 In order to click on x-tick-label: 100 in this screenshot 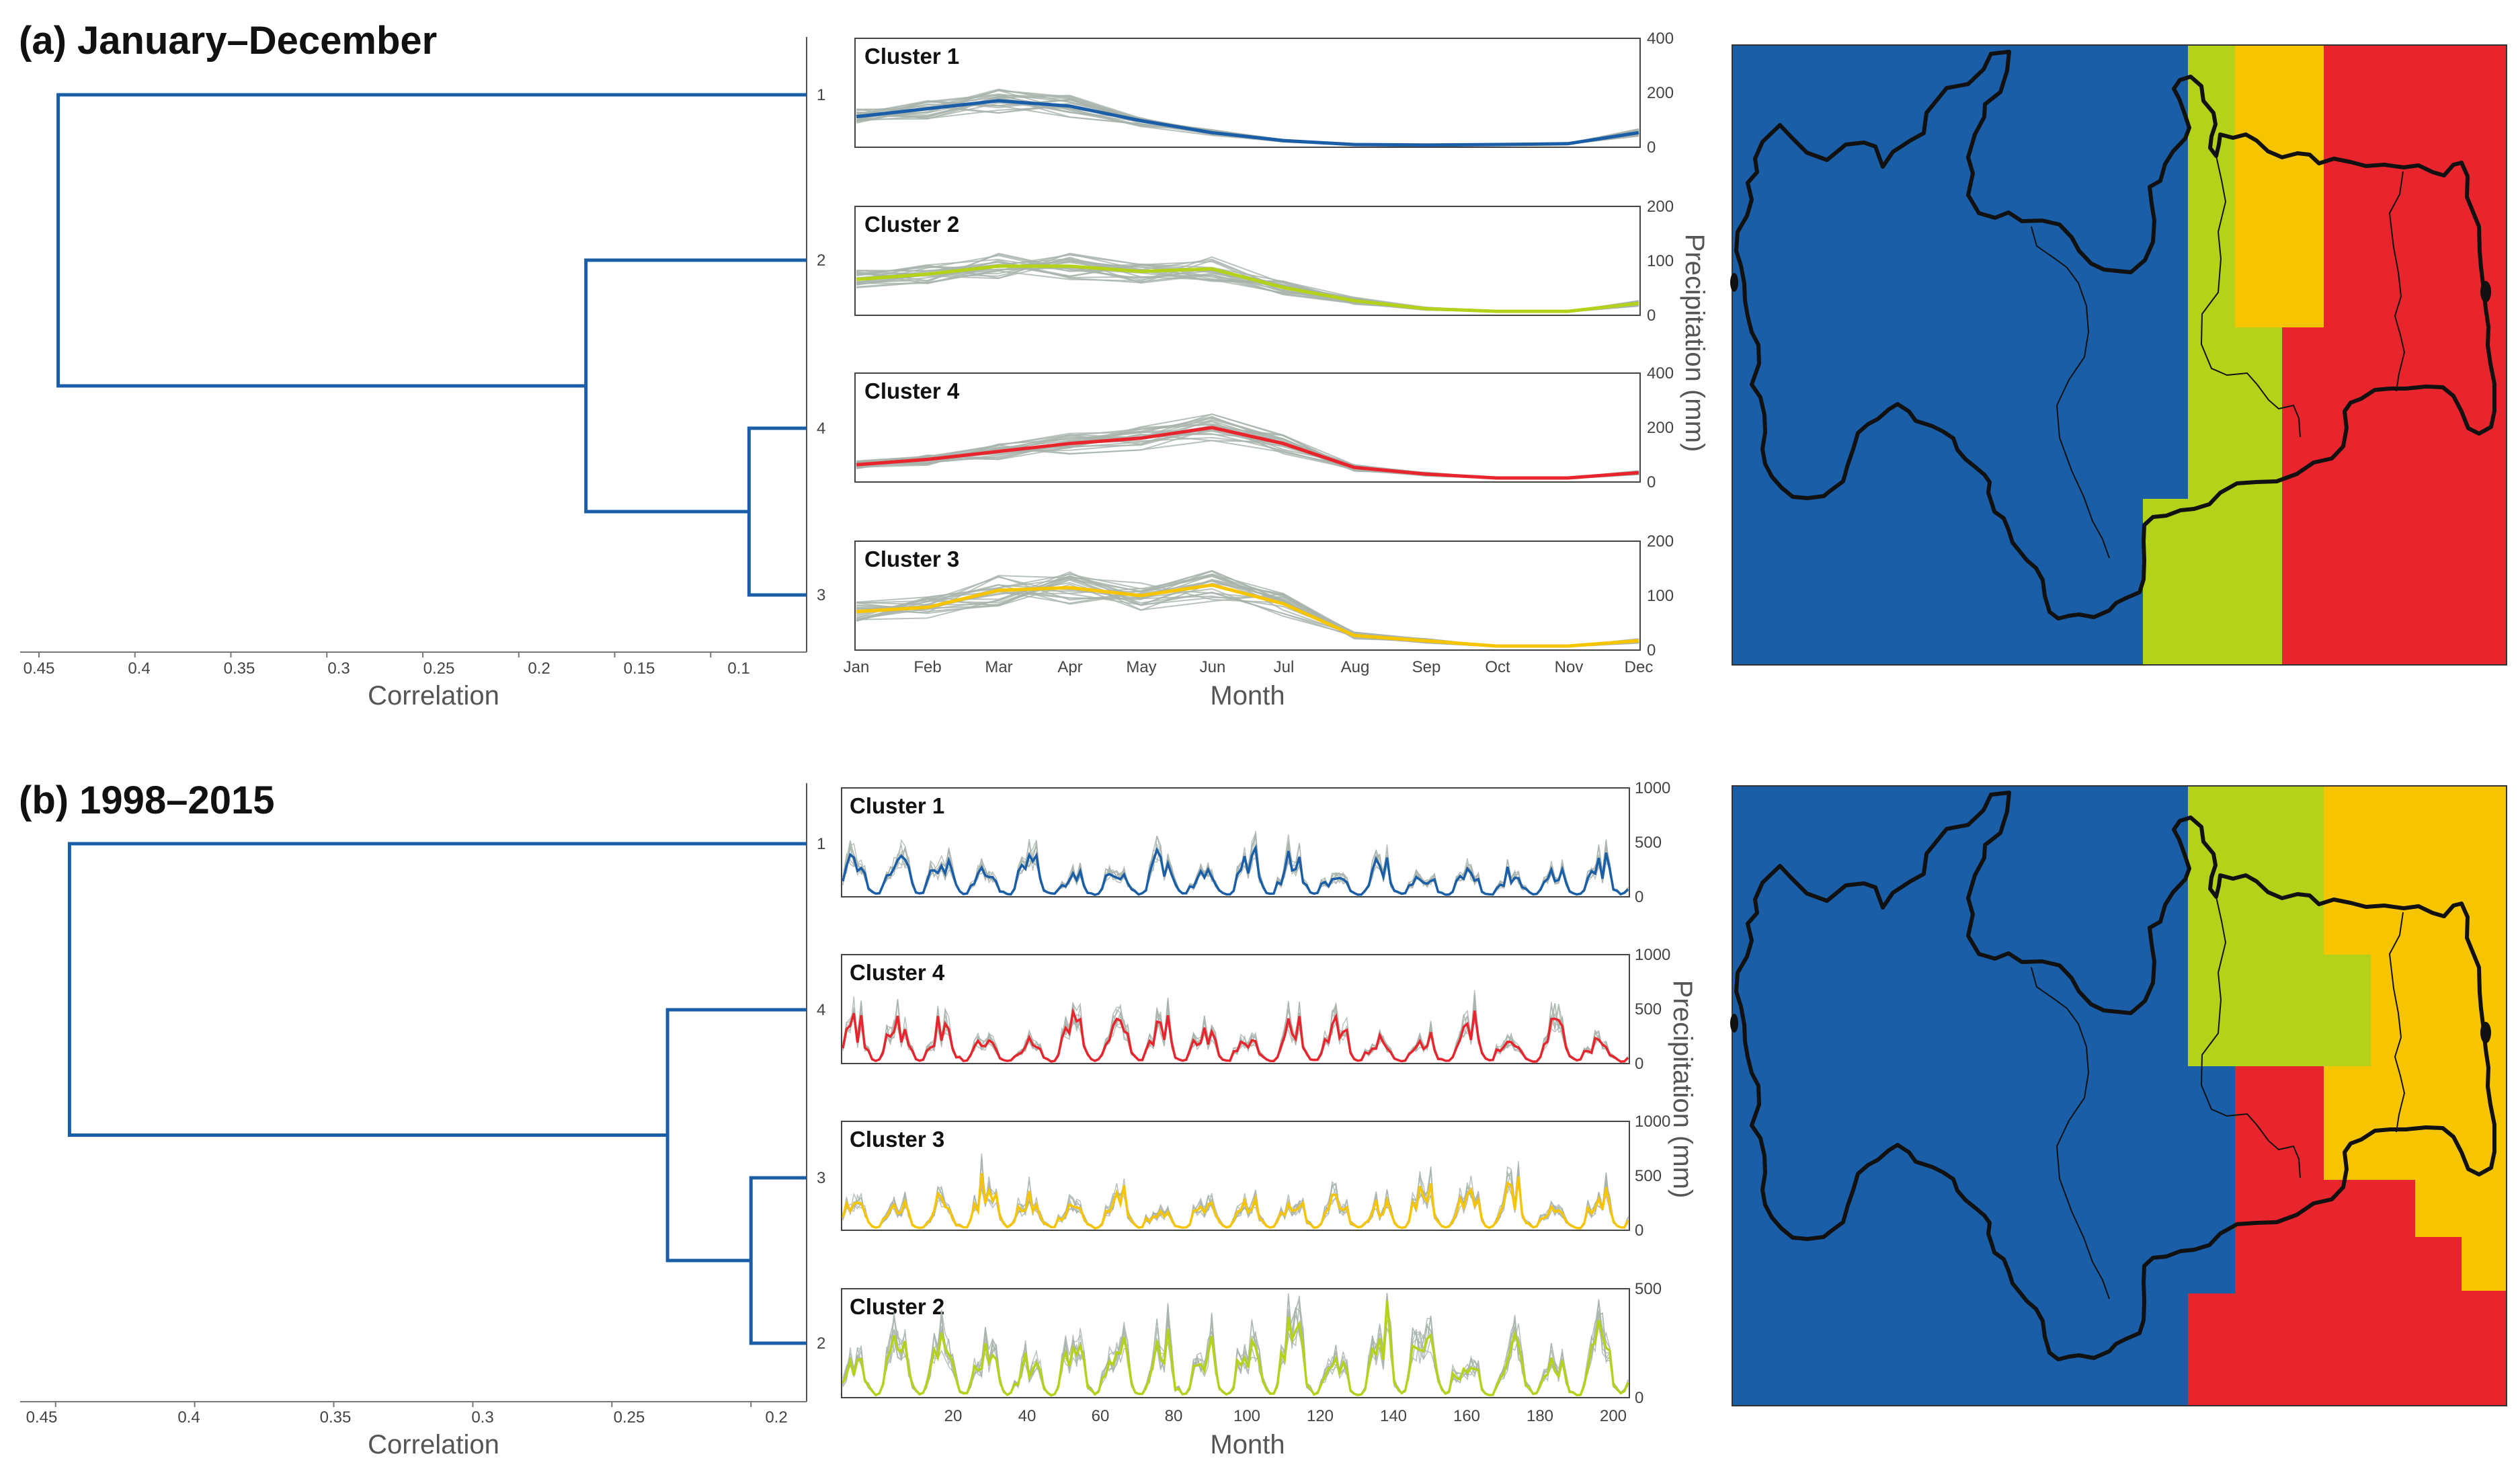, I will do `click(1246, 1416)`.